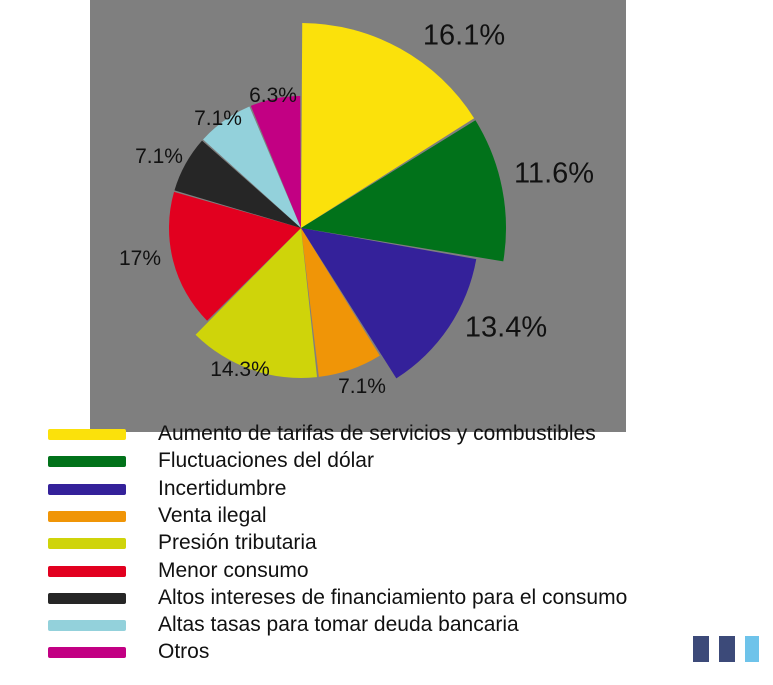  Describe the element at coordinates (140, 258) in the screenshot. I see `slice-value-label: 17%` at that location.